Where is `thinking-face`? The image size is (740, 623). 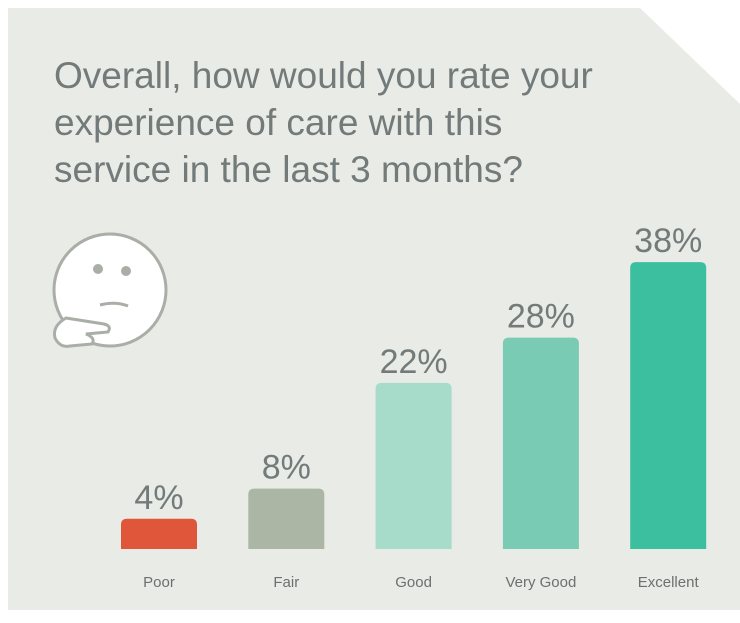 thinking-face is located at coordinates (110, 290).